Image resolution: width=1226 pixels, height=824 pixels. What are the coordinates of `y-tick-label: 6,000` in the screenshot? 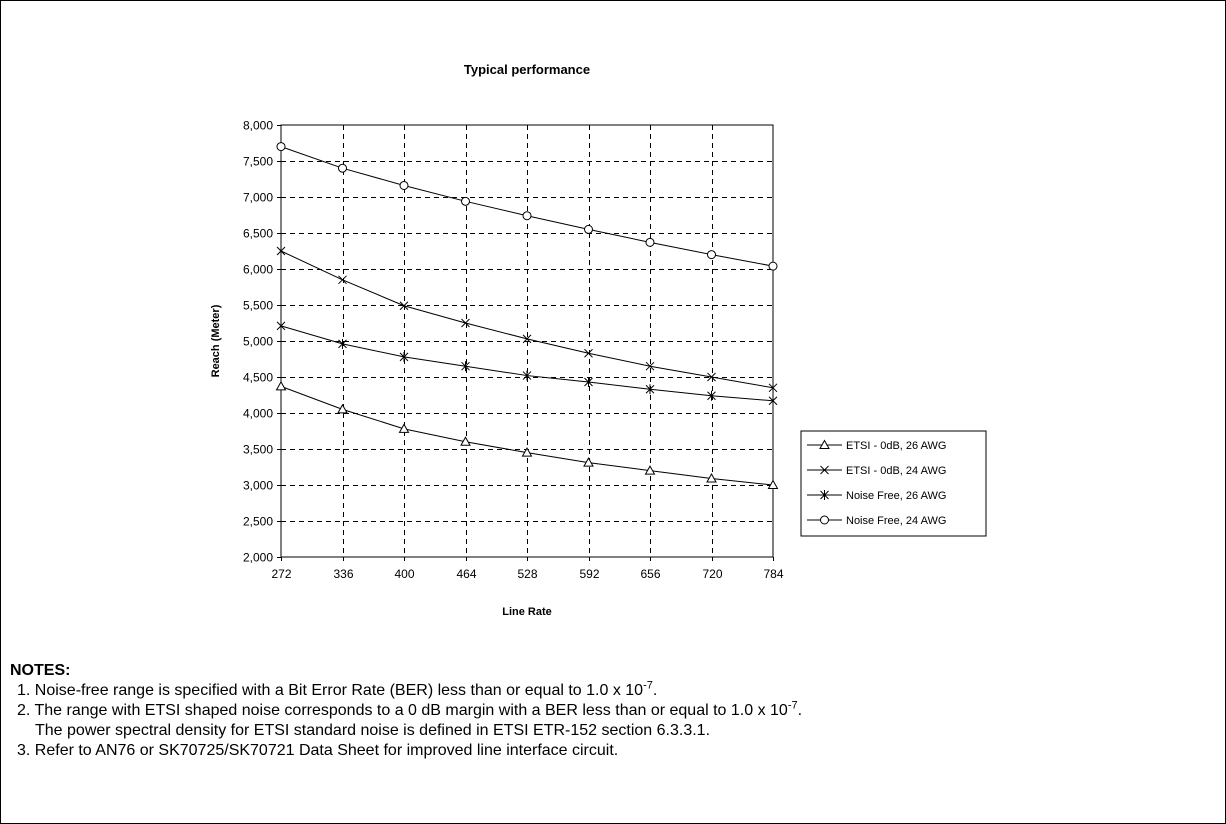 It's located at (258, 270).